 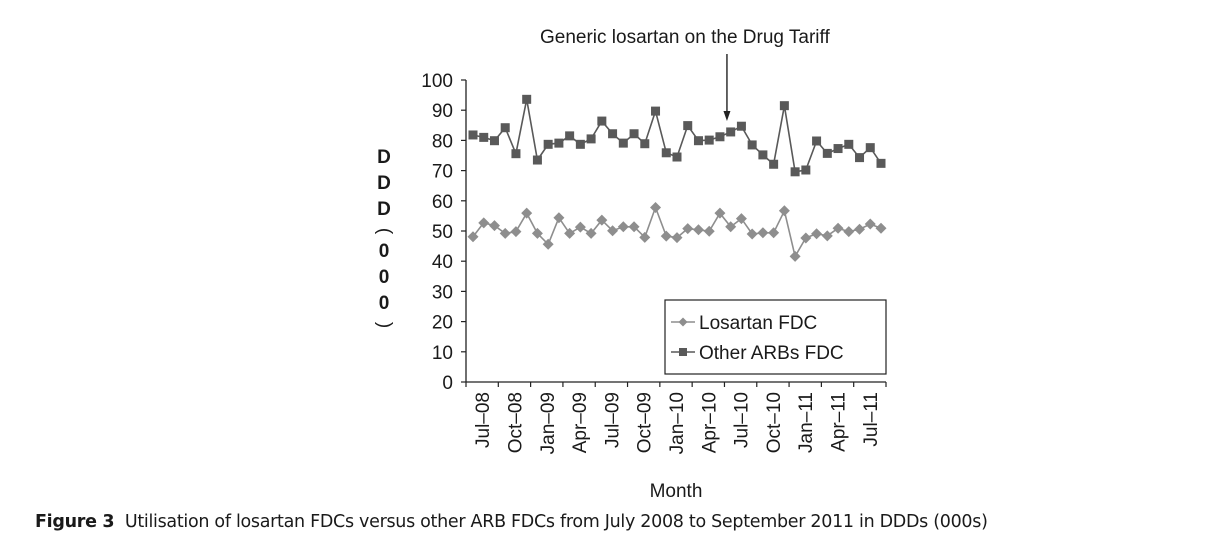 I want to click on y-tick-label: 90, so click(x=442, y=111).